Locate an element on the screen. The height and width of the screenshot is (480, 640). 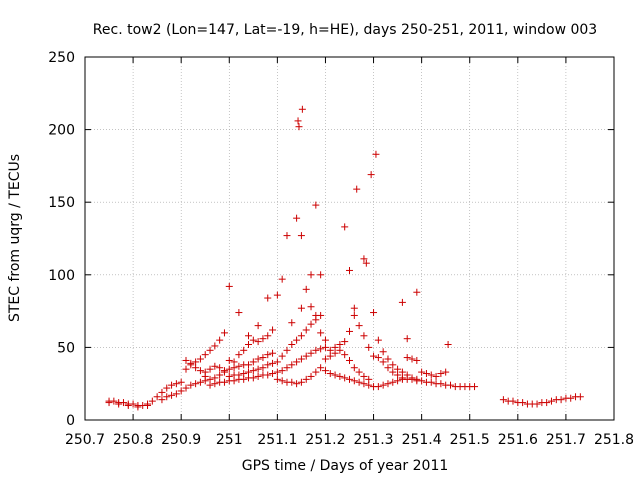
y-tick-label: 250 is located at coordinates (61, 58).